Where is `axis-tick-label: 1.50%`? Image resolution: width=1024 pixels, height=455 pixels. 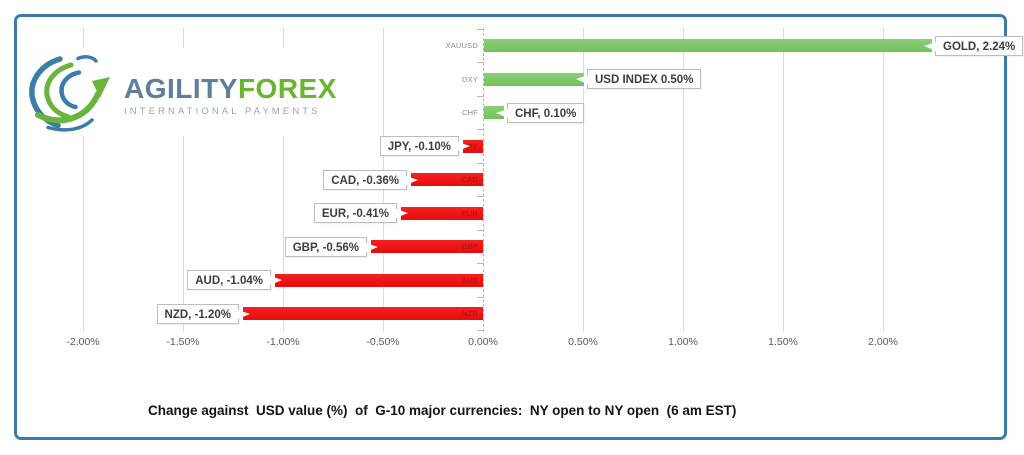
axis-tick-label: 1.50% is located at coordinates (783, 342).